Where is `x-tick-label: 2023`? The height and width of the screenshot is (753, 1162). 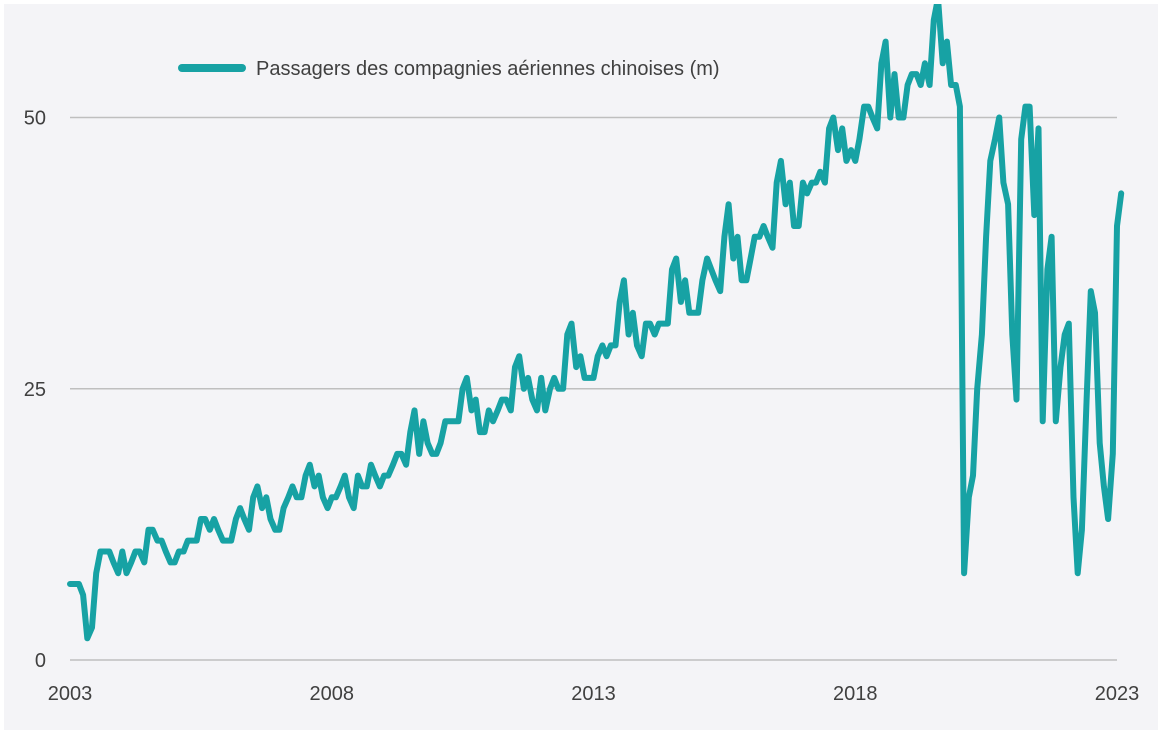 x-tick-label: 2023 is located at coordinates (1117, 694).